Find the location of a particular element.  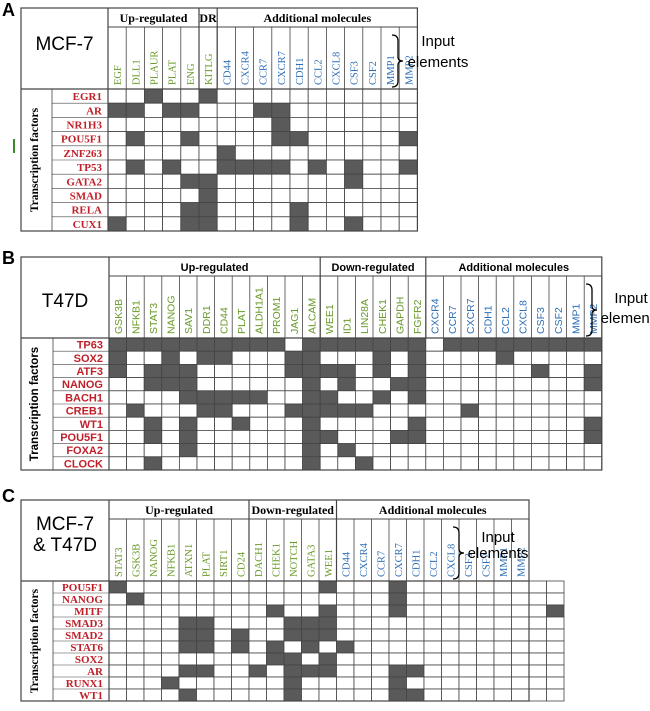

row-label: AR is located at coordinates (95, 672).